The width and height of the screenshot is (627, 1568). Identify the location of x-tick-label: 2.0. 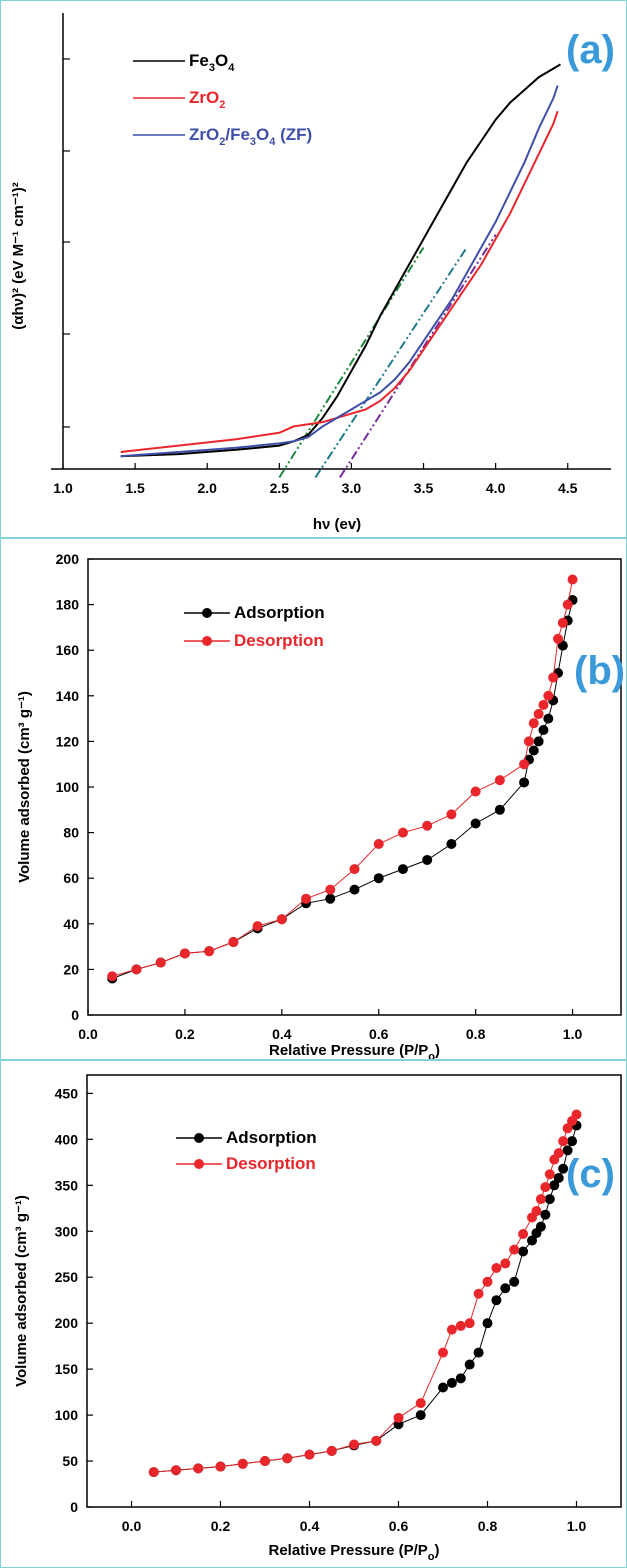
(207, 488).